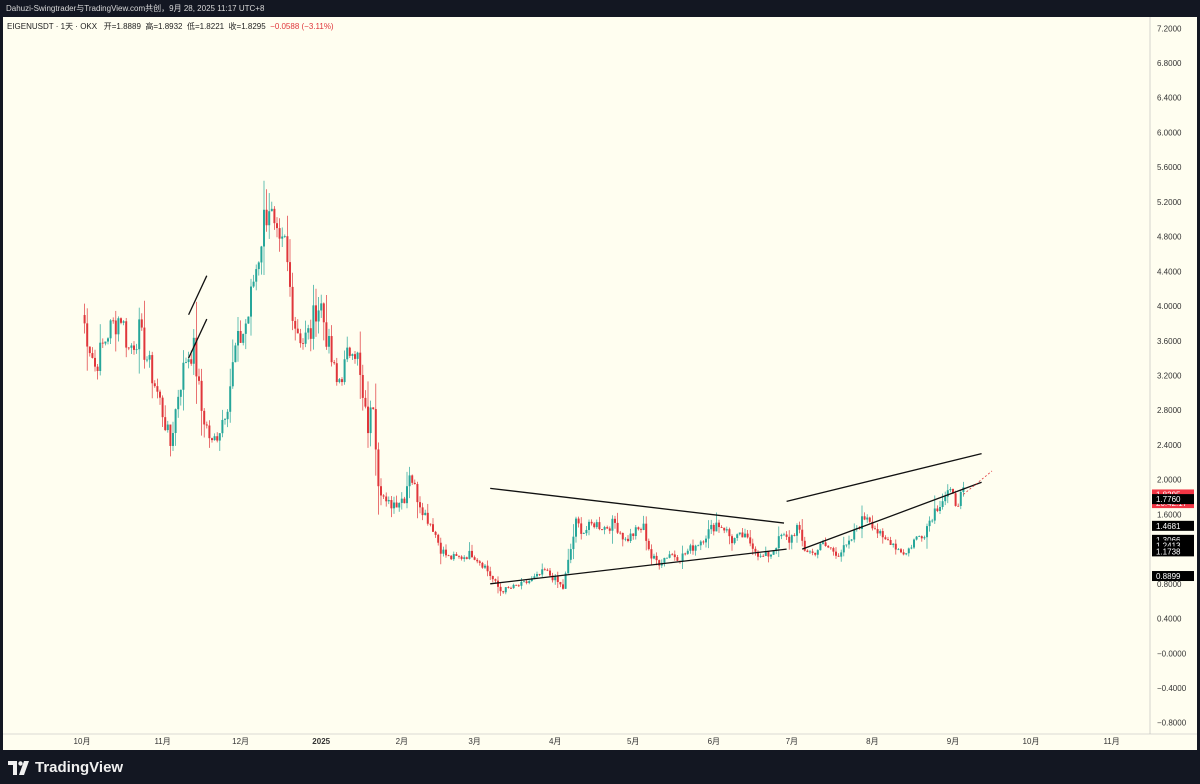 The width and height of the screenshot is (1200, 784). I want to click on tradingview-logo: TradingView, so click(65, 767).